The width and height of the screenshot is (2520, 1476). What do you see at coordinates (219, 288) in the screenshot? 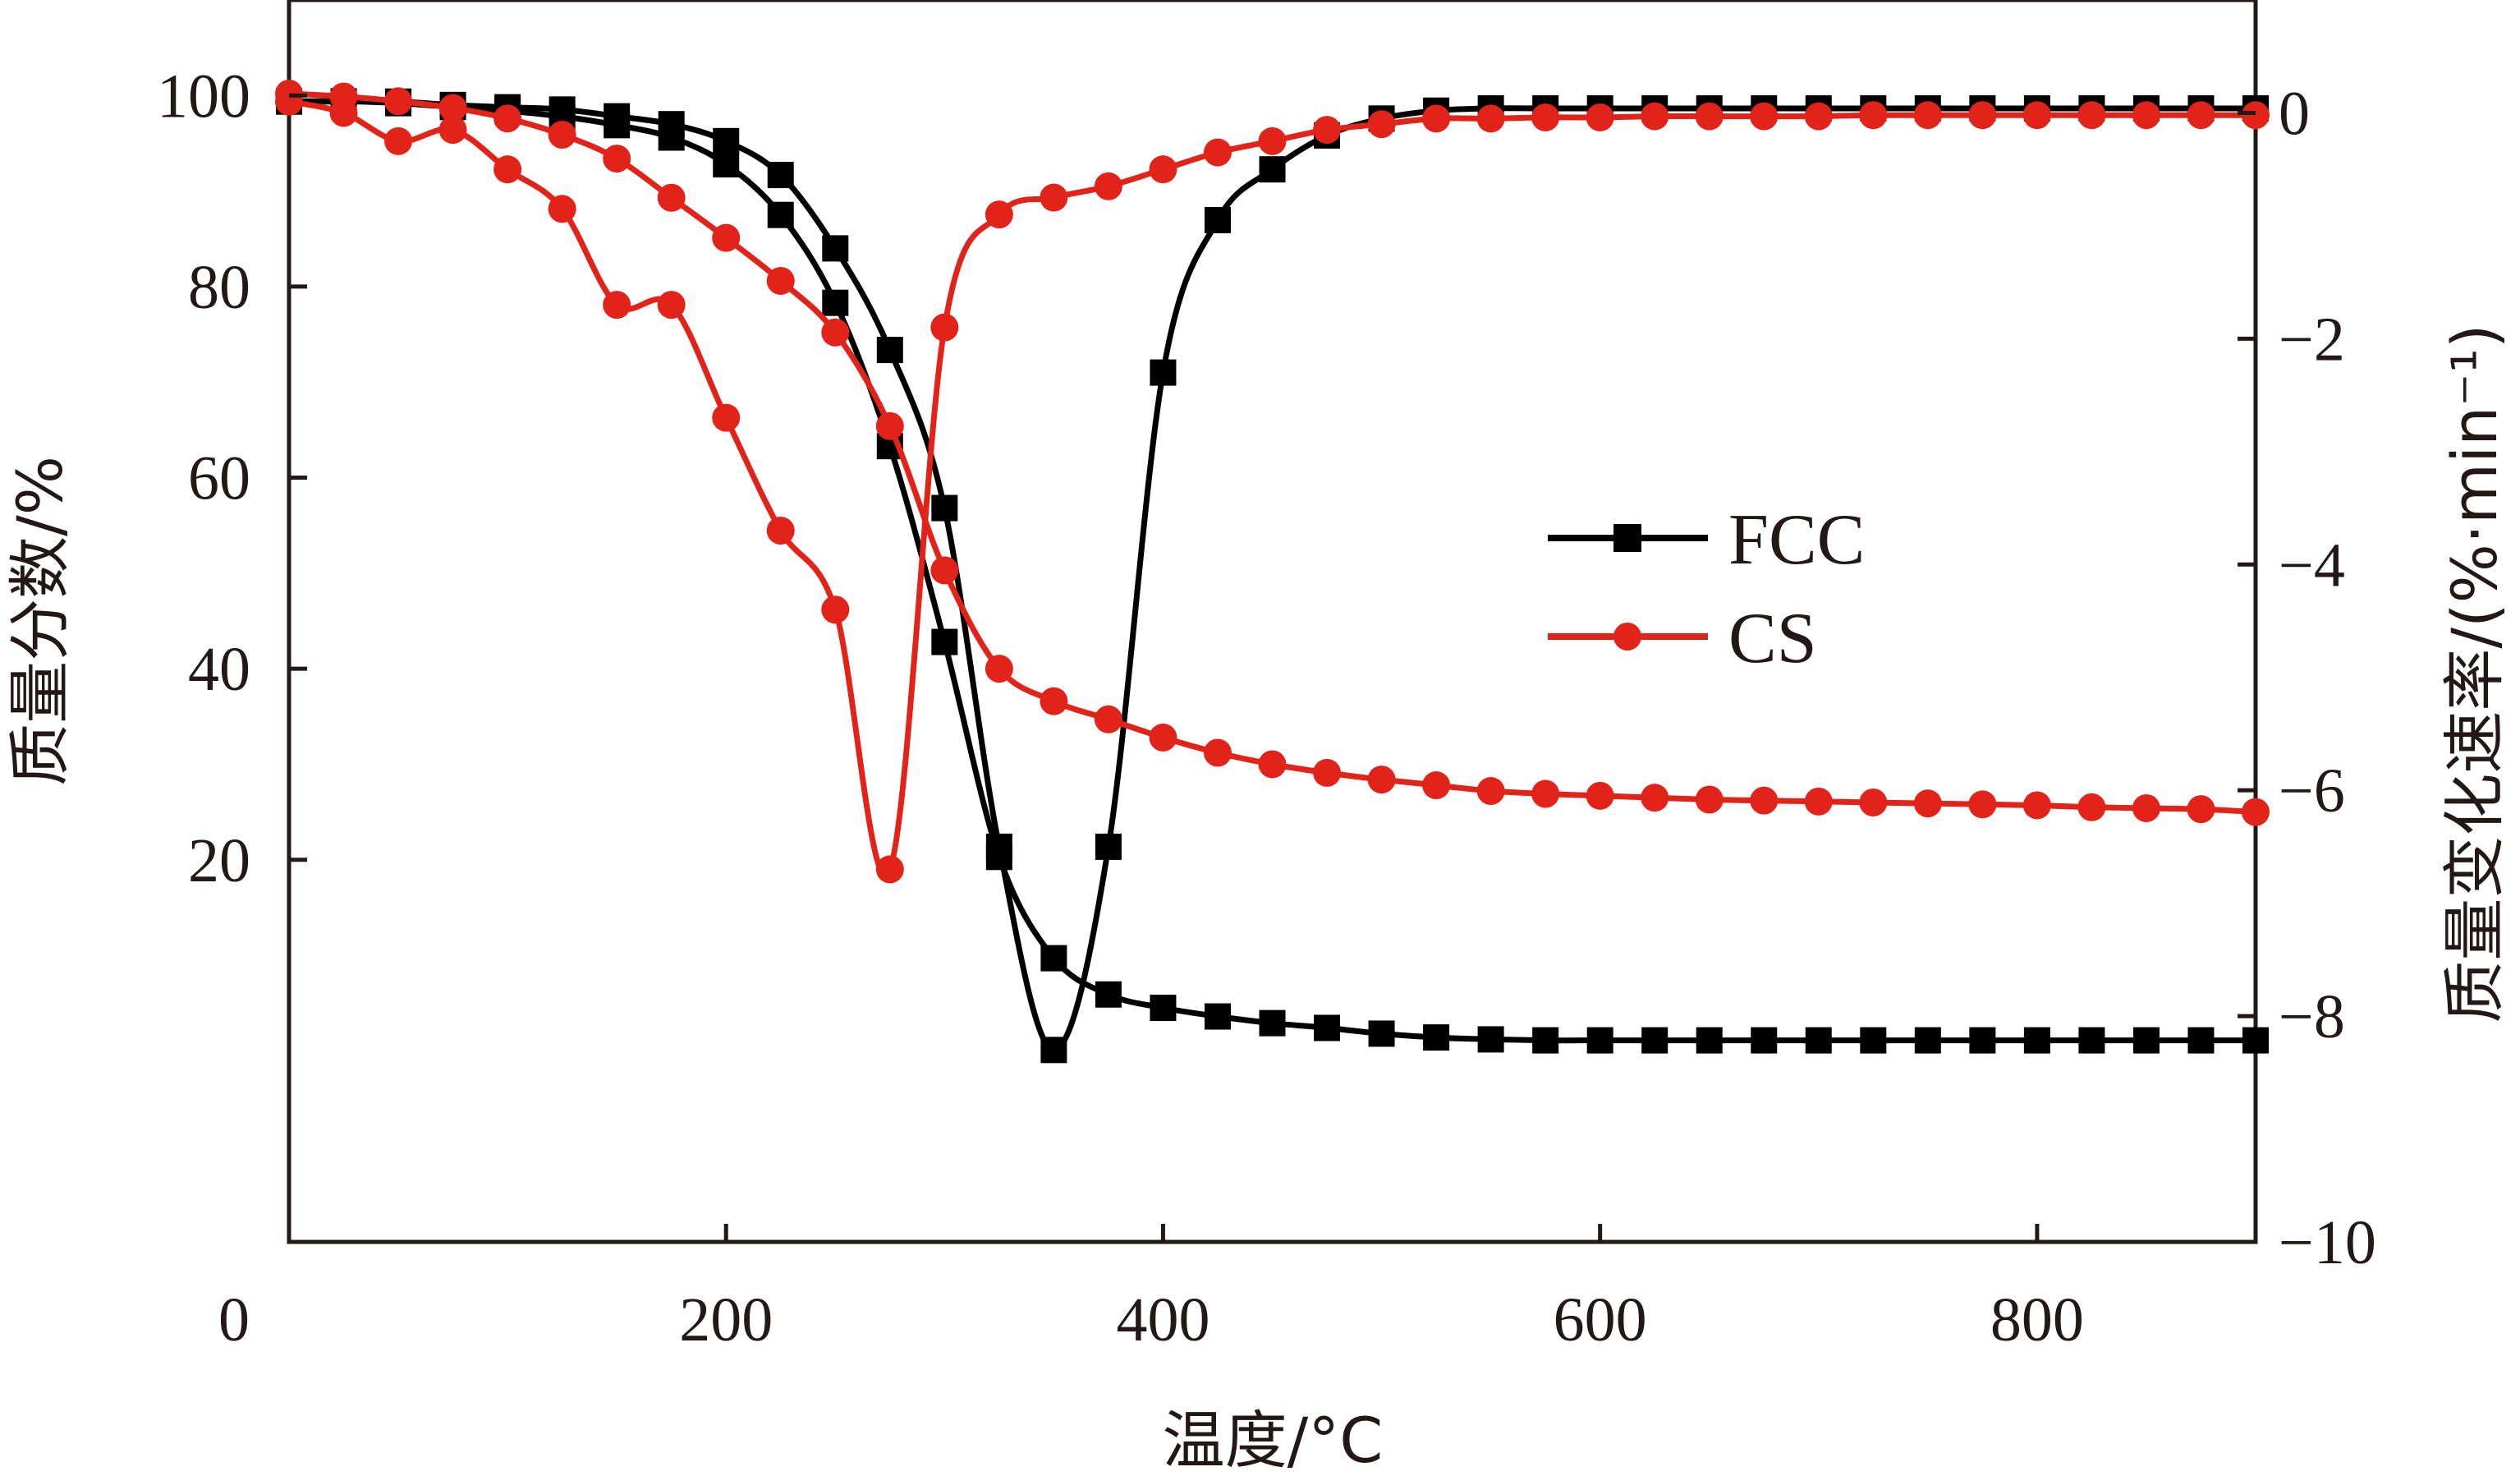
I see `y-left-tick-label: 80` at bounding box center [219, 288].